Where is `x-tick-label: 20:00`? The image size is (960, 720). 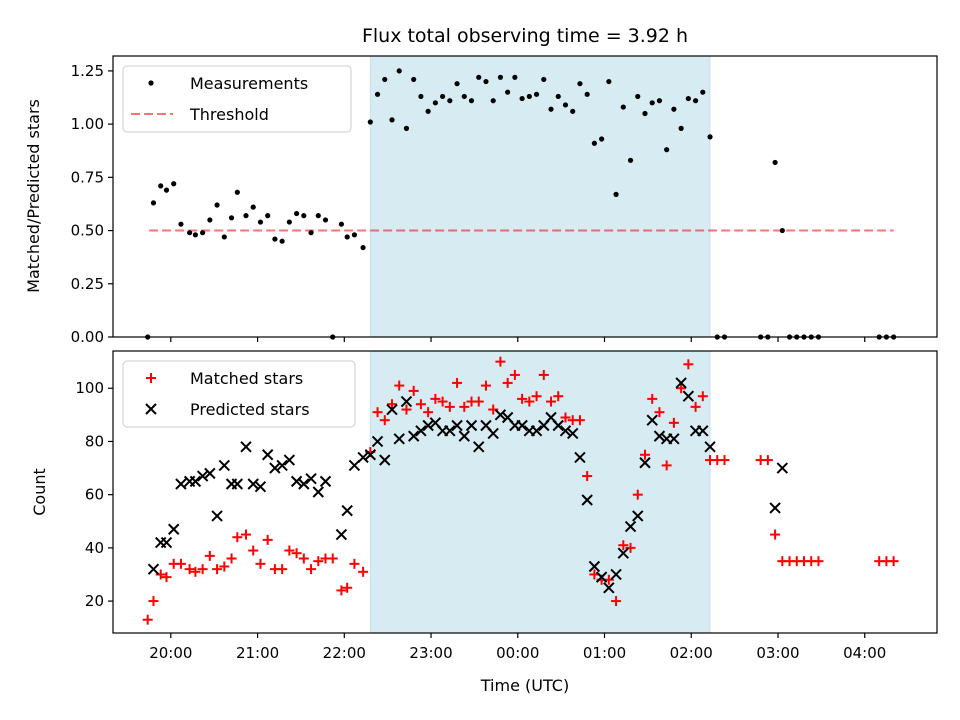
x-tick-label: 20:00 is located at coordinates (170, 653).